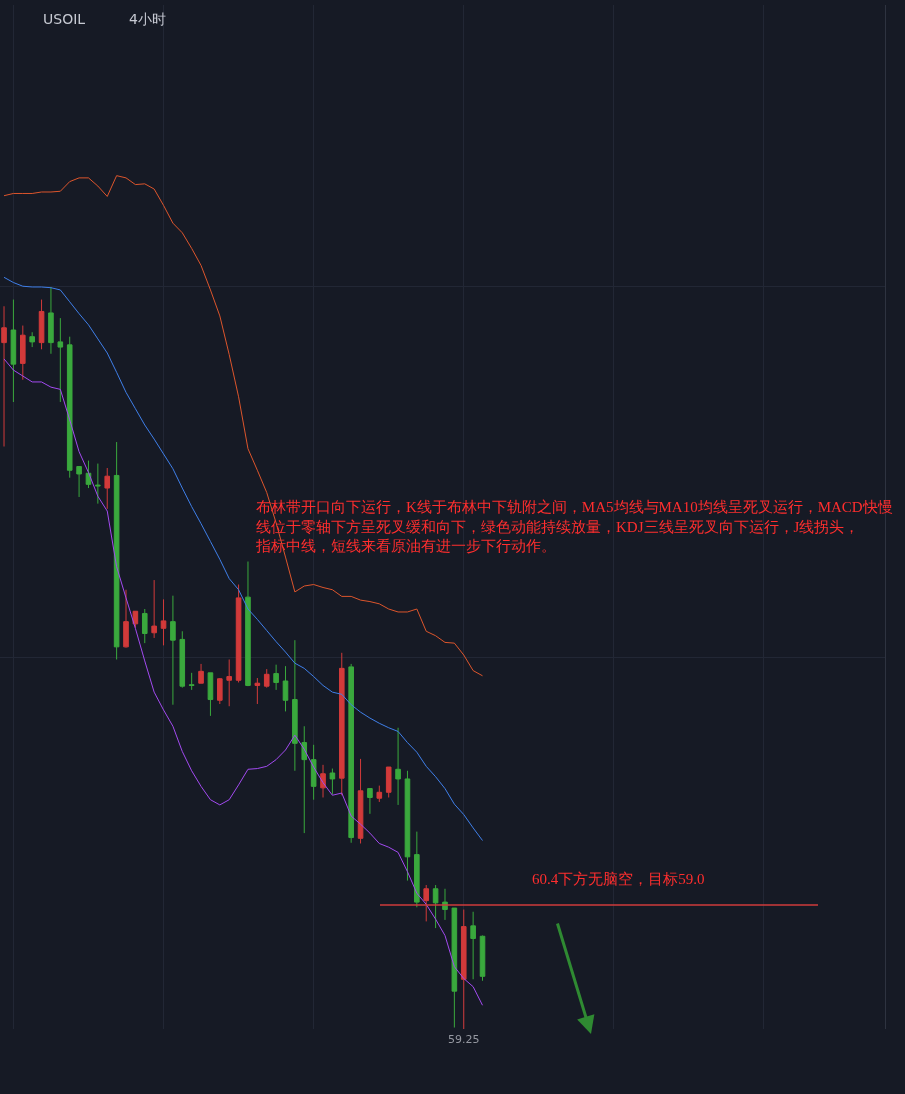 Image resolution: width=905 pixels, height=1094 pixels. Describe the element at coordinates (64, 19) in the screenshot. I see `chart-title: USOIL` at that location.